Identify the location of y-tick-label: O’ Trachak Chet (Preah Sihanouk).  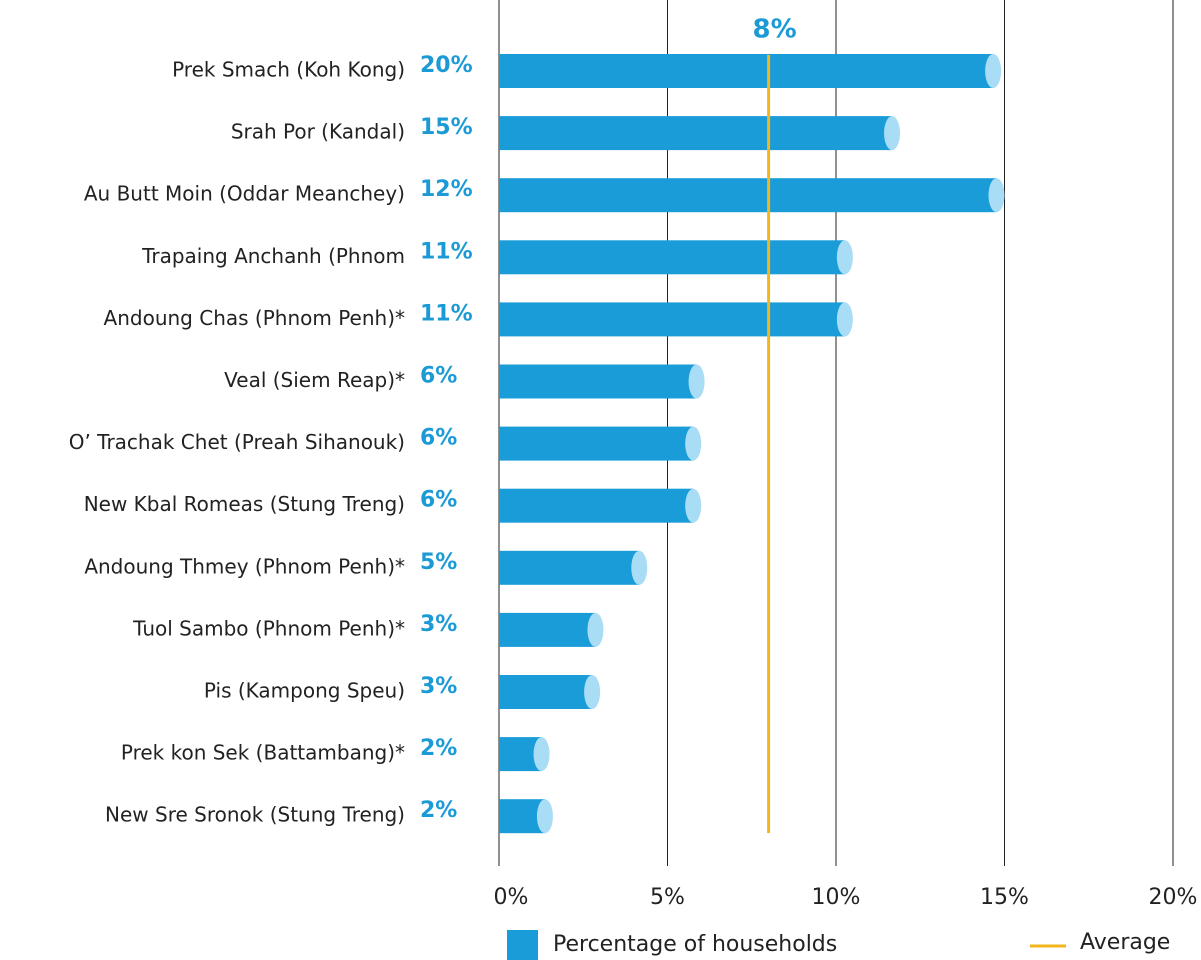
(237, 442).